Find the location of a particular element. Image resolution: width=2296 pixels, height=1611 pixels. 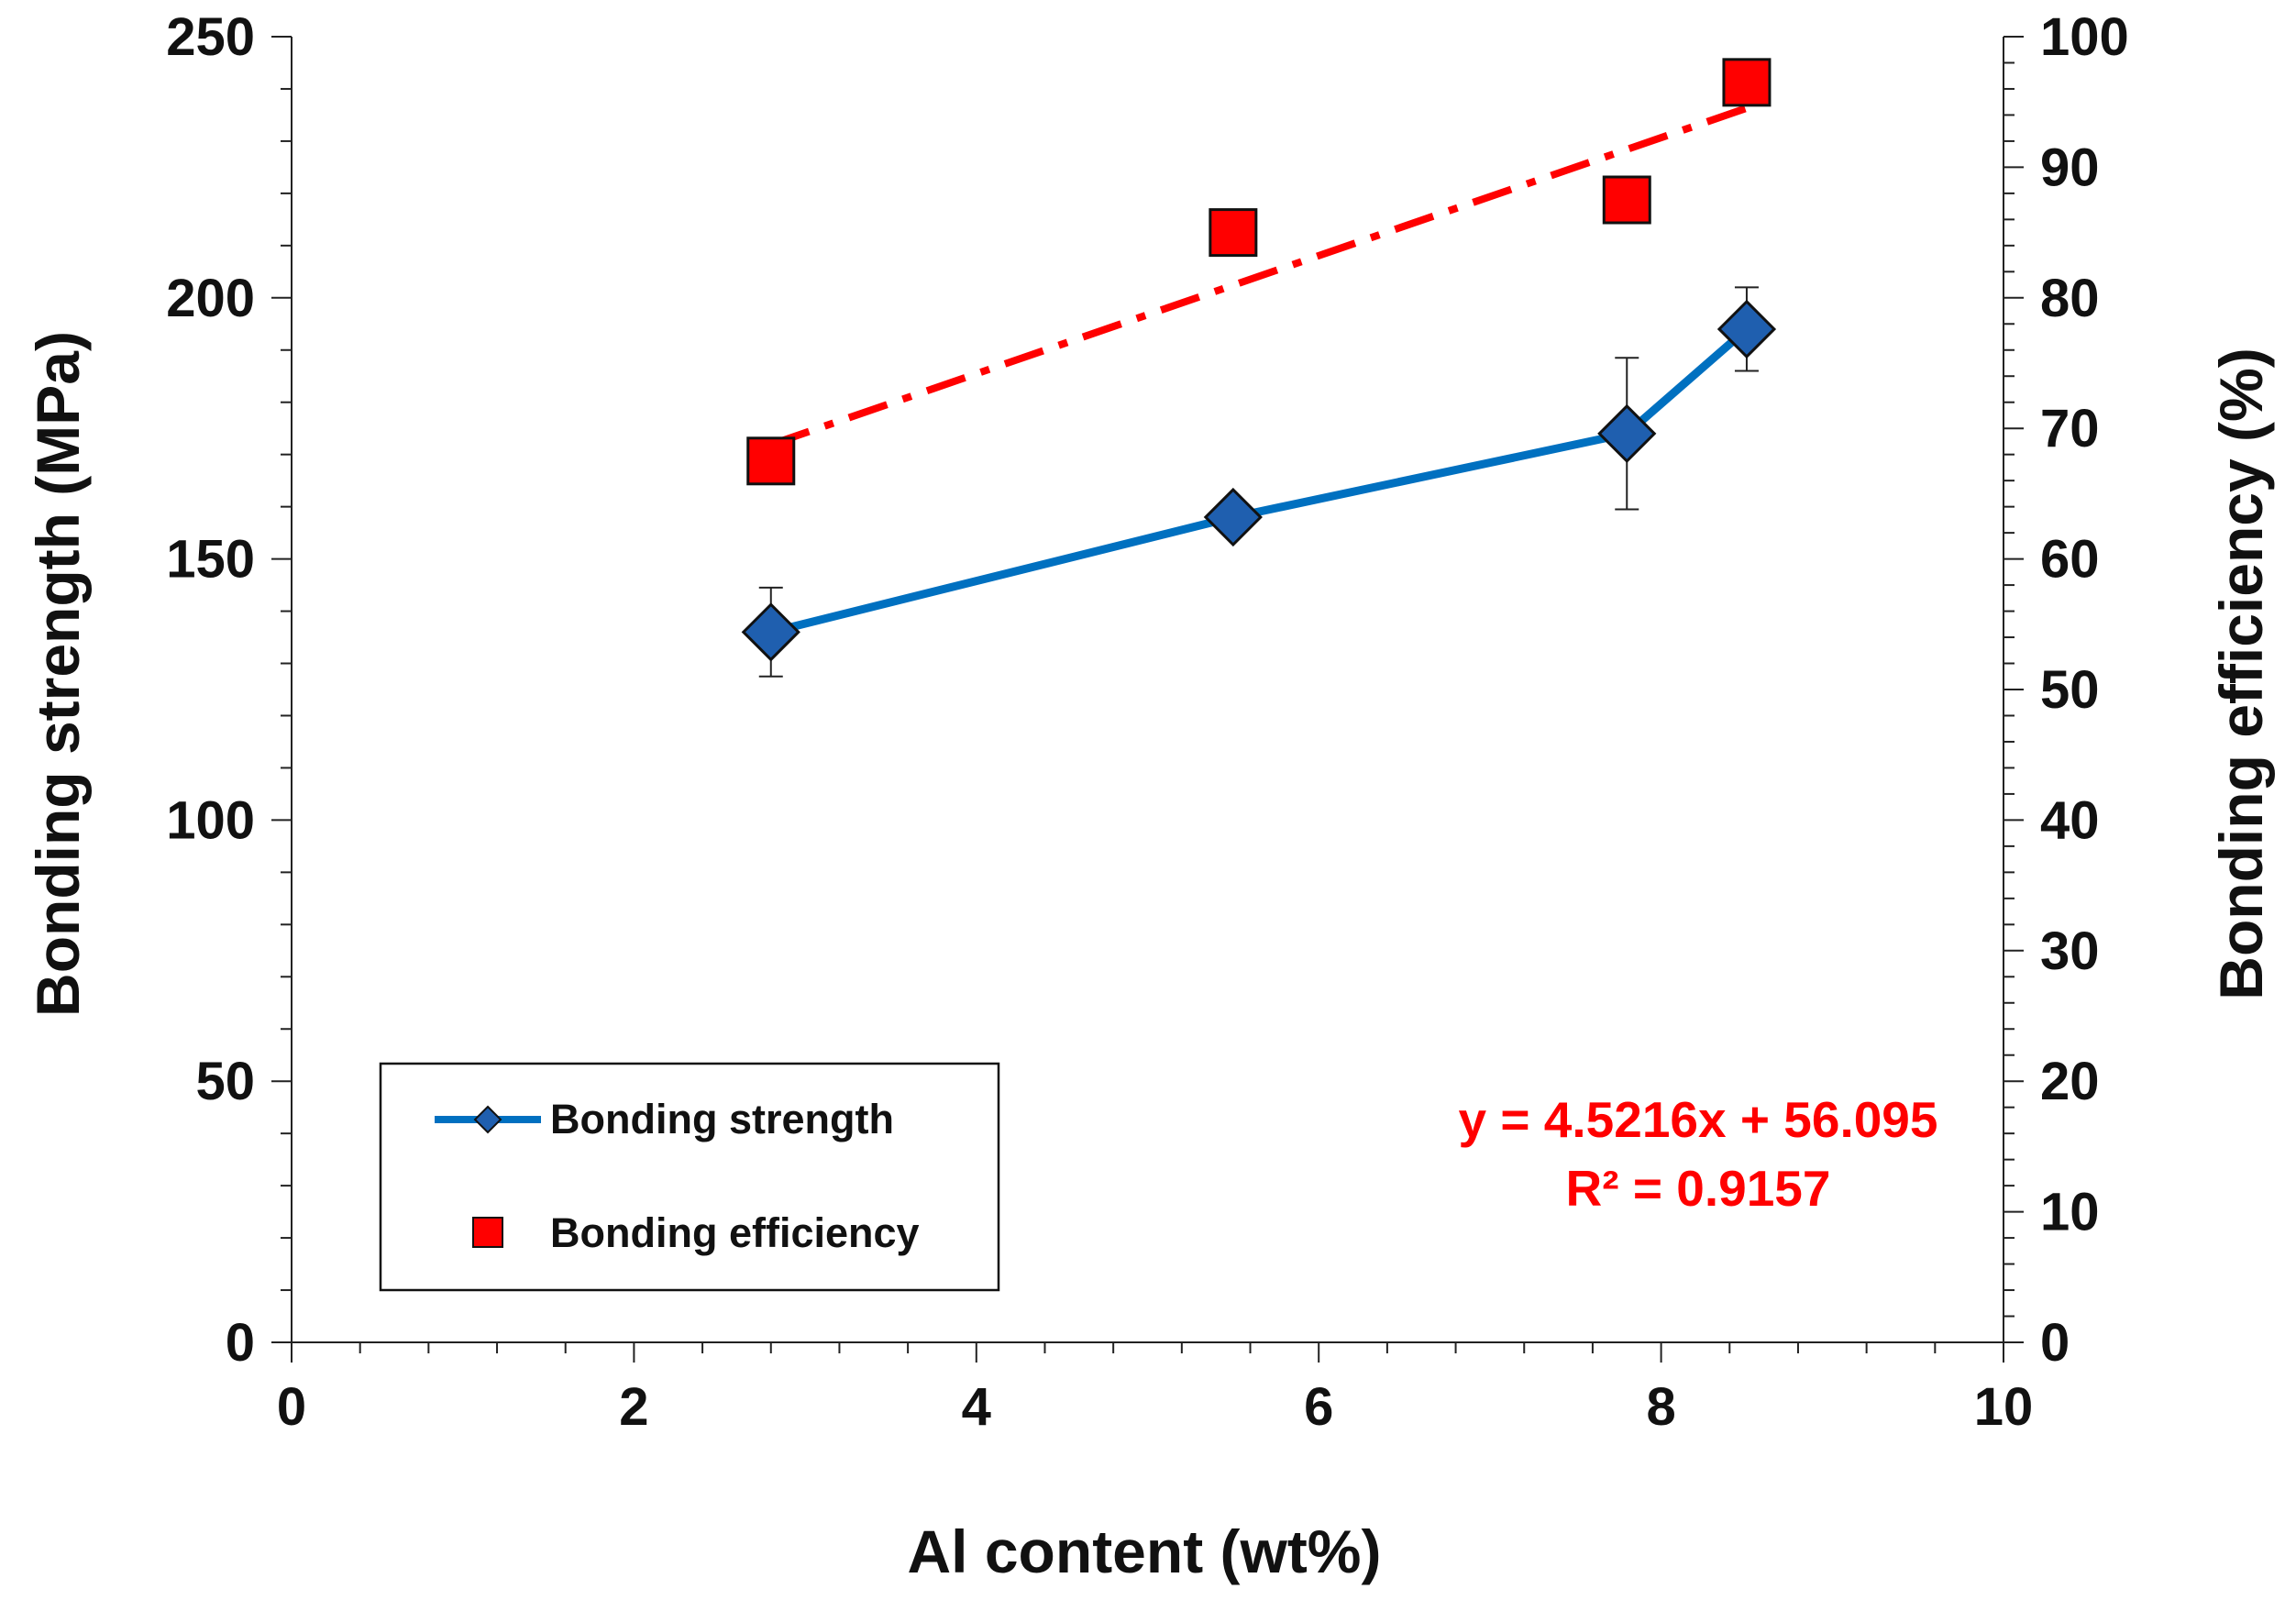

legend-label-bonding-strength: Bonding strength is located at coordinates (722, 1119).